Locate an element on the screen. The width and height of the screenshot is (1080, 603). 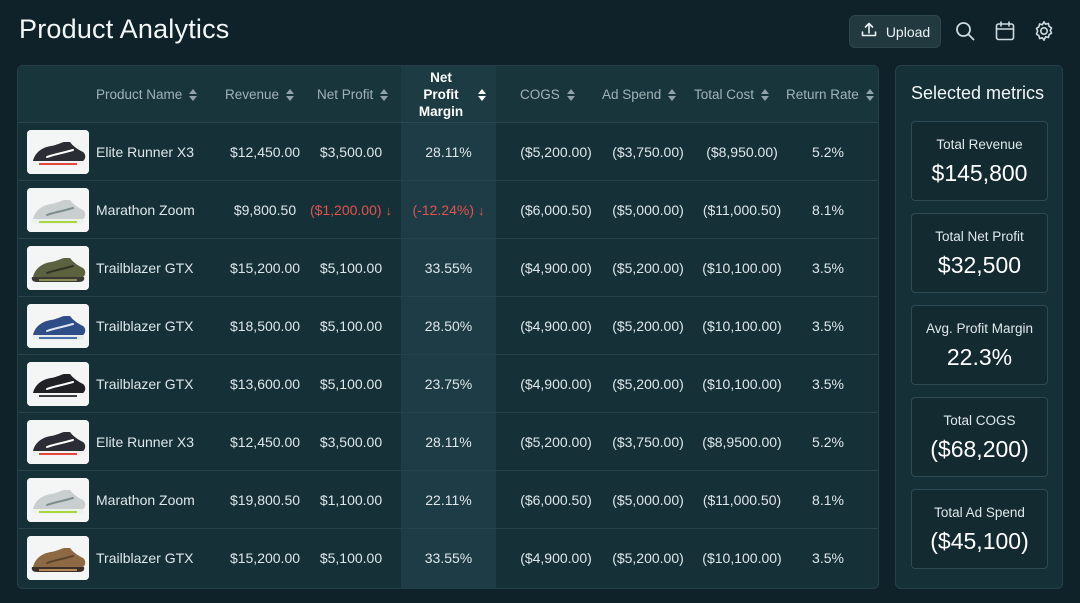
gear-icon is located at coordinates (1044, 31).